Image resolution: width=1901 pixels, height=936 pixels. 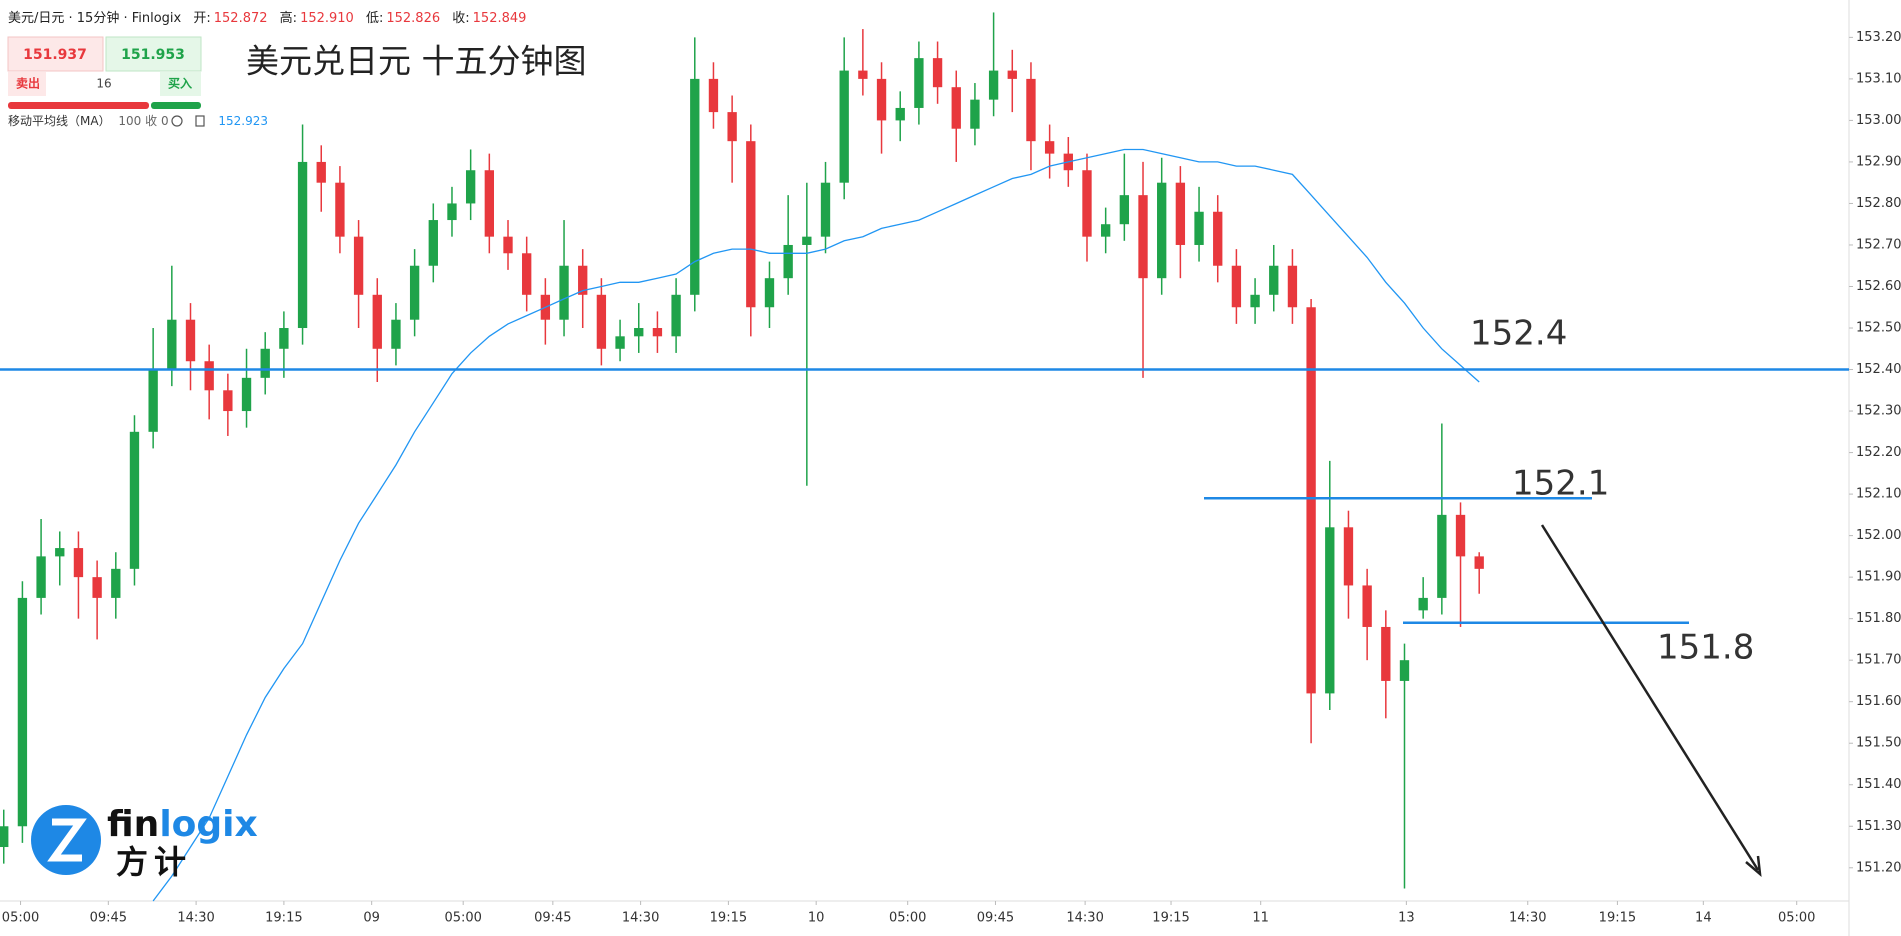 What do you see at coordinates (1878, 120) in the screenshot?
I see `y-tick-label: 153.000` at bounding box center [1878, 120].